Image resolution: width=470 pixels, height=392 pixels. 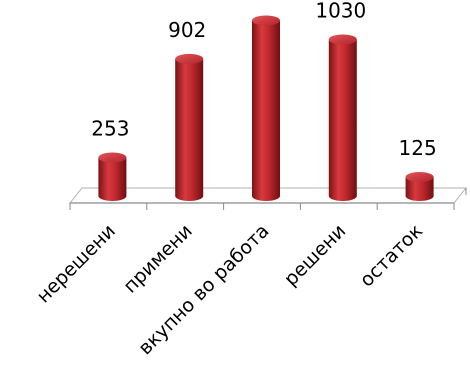 What do you see at coordinates (187, 30) in the screenshot?
I see `data-label: 902` at bounding box center [187, 30].